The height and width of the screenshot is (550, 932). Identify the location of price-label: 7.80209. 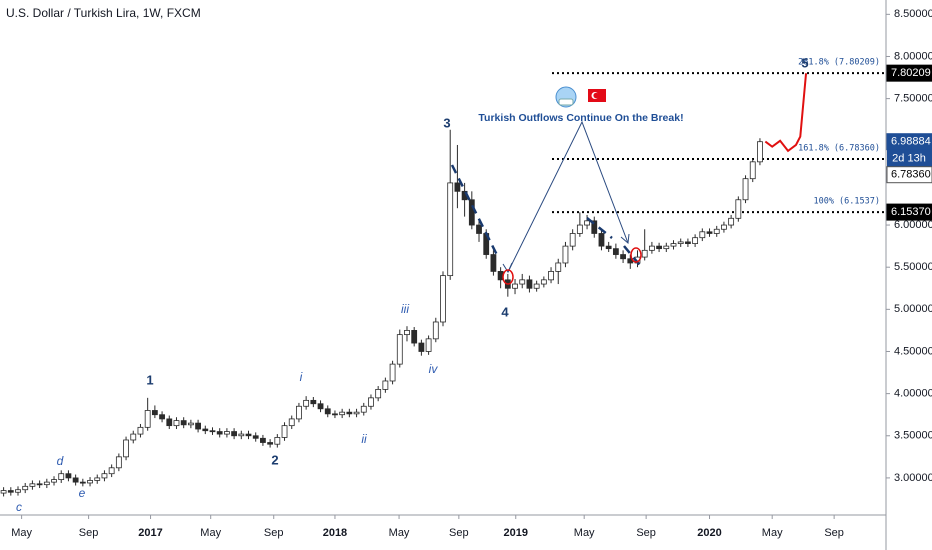
(911, 73).